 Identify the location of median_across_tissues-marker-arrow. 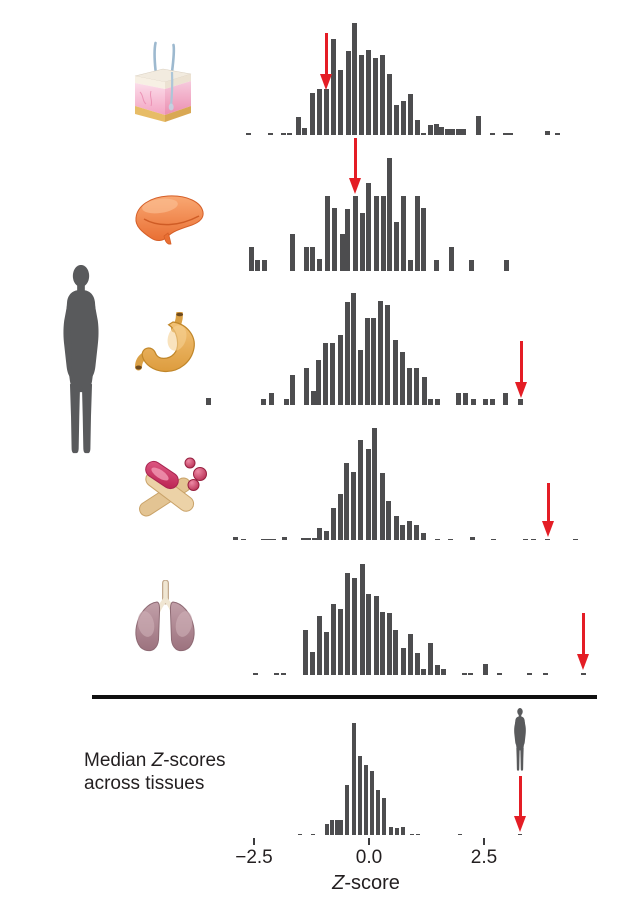
(520, 804).